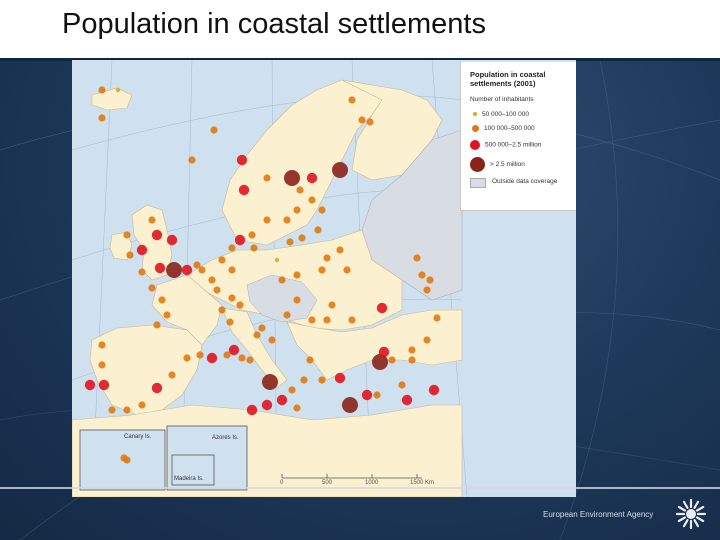  Describe the element at coordinates (422, 483) in the screenshot. I see `scale-label-1500: 1500 Km` at that location.